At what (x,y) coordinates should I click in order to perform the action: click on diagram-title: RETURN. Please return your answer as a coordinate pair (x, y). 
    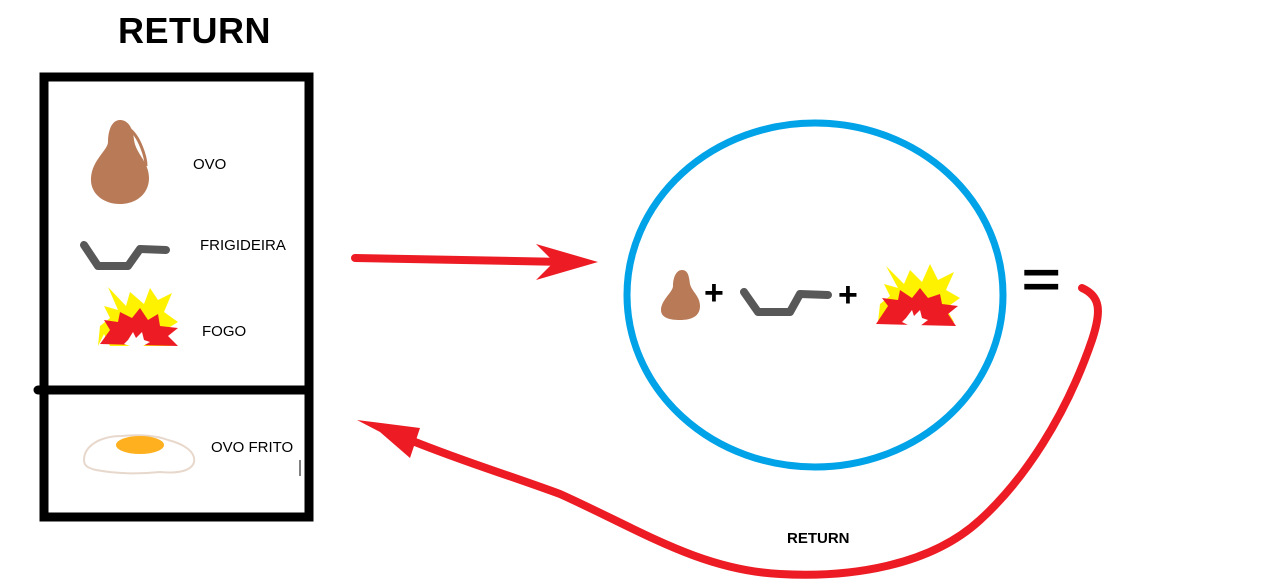
    Looking at the image, I should click on (194, 30).